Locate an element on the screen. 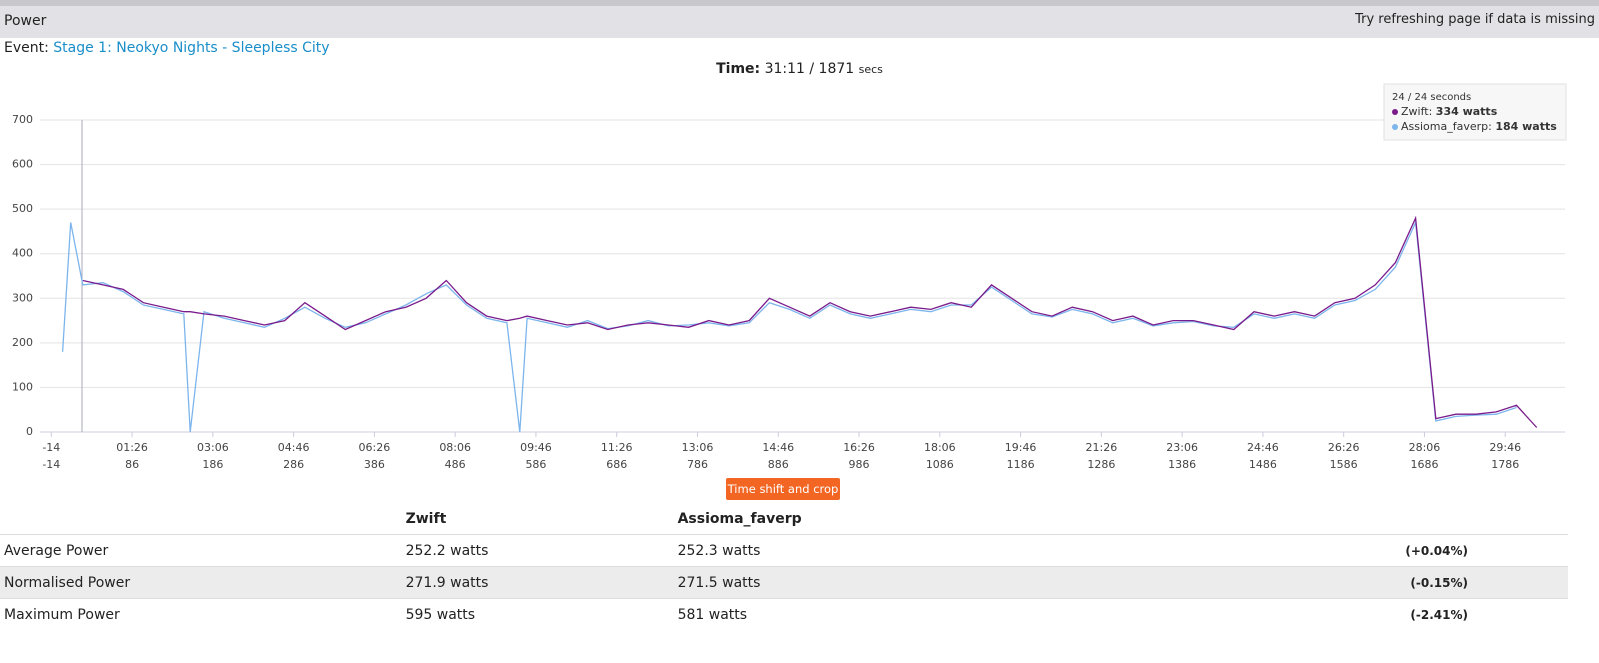 This screenshot has width=1599, height=663. top-bar is located at coordinates (799, 3).